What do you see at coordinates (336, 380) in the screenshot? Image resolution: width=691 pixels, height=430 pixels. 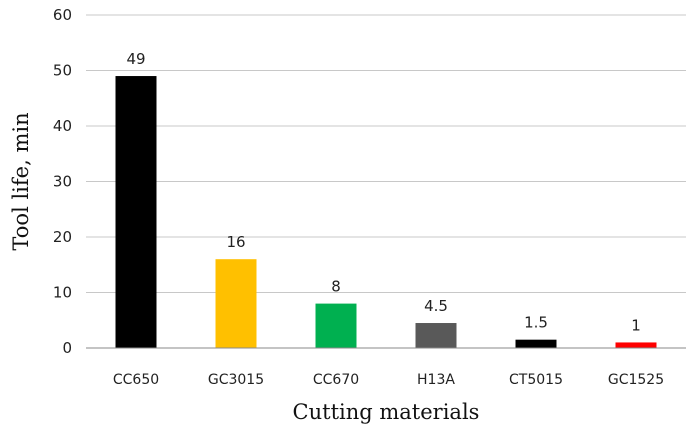 I see `category-label-cc670: CC670` at bounding box center [336, 380].